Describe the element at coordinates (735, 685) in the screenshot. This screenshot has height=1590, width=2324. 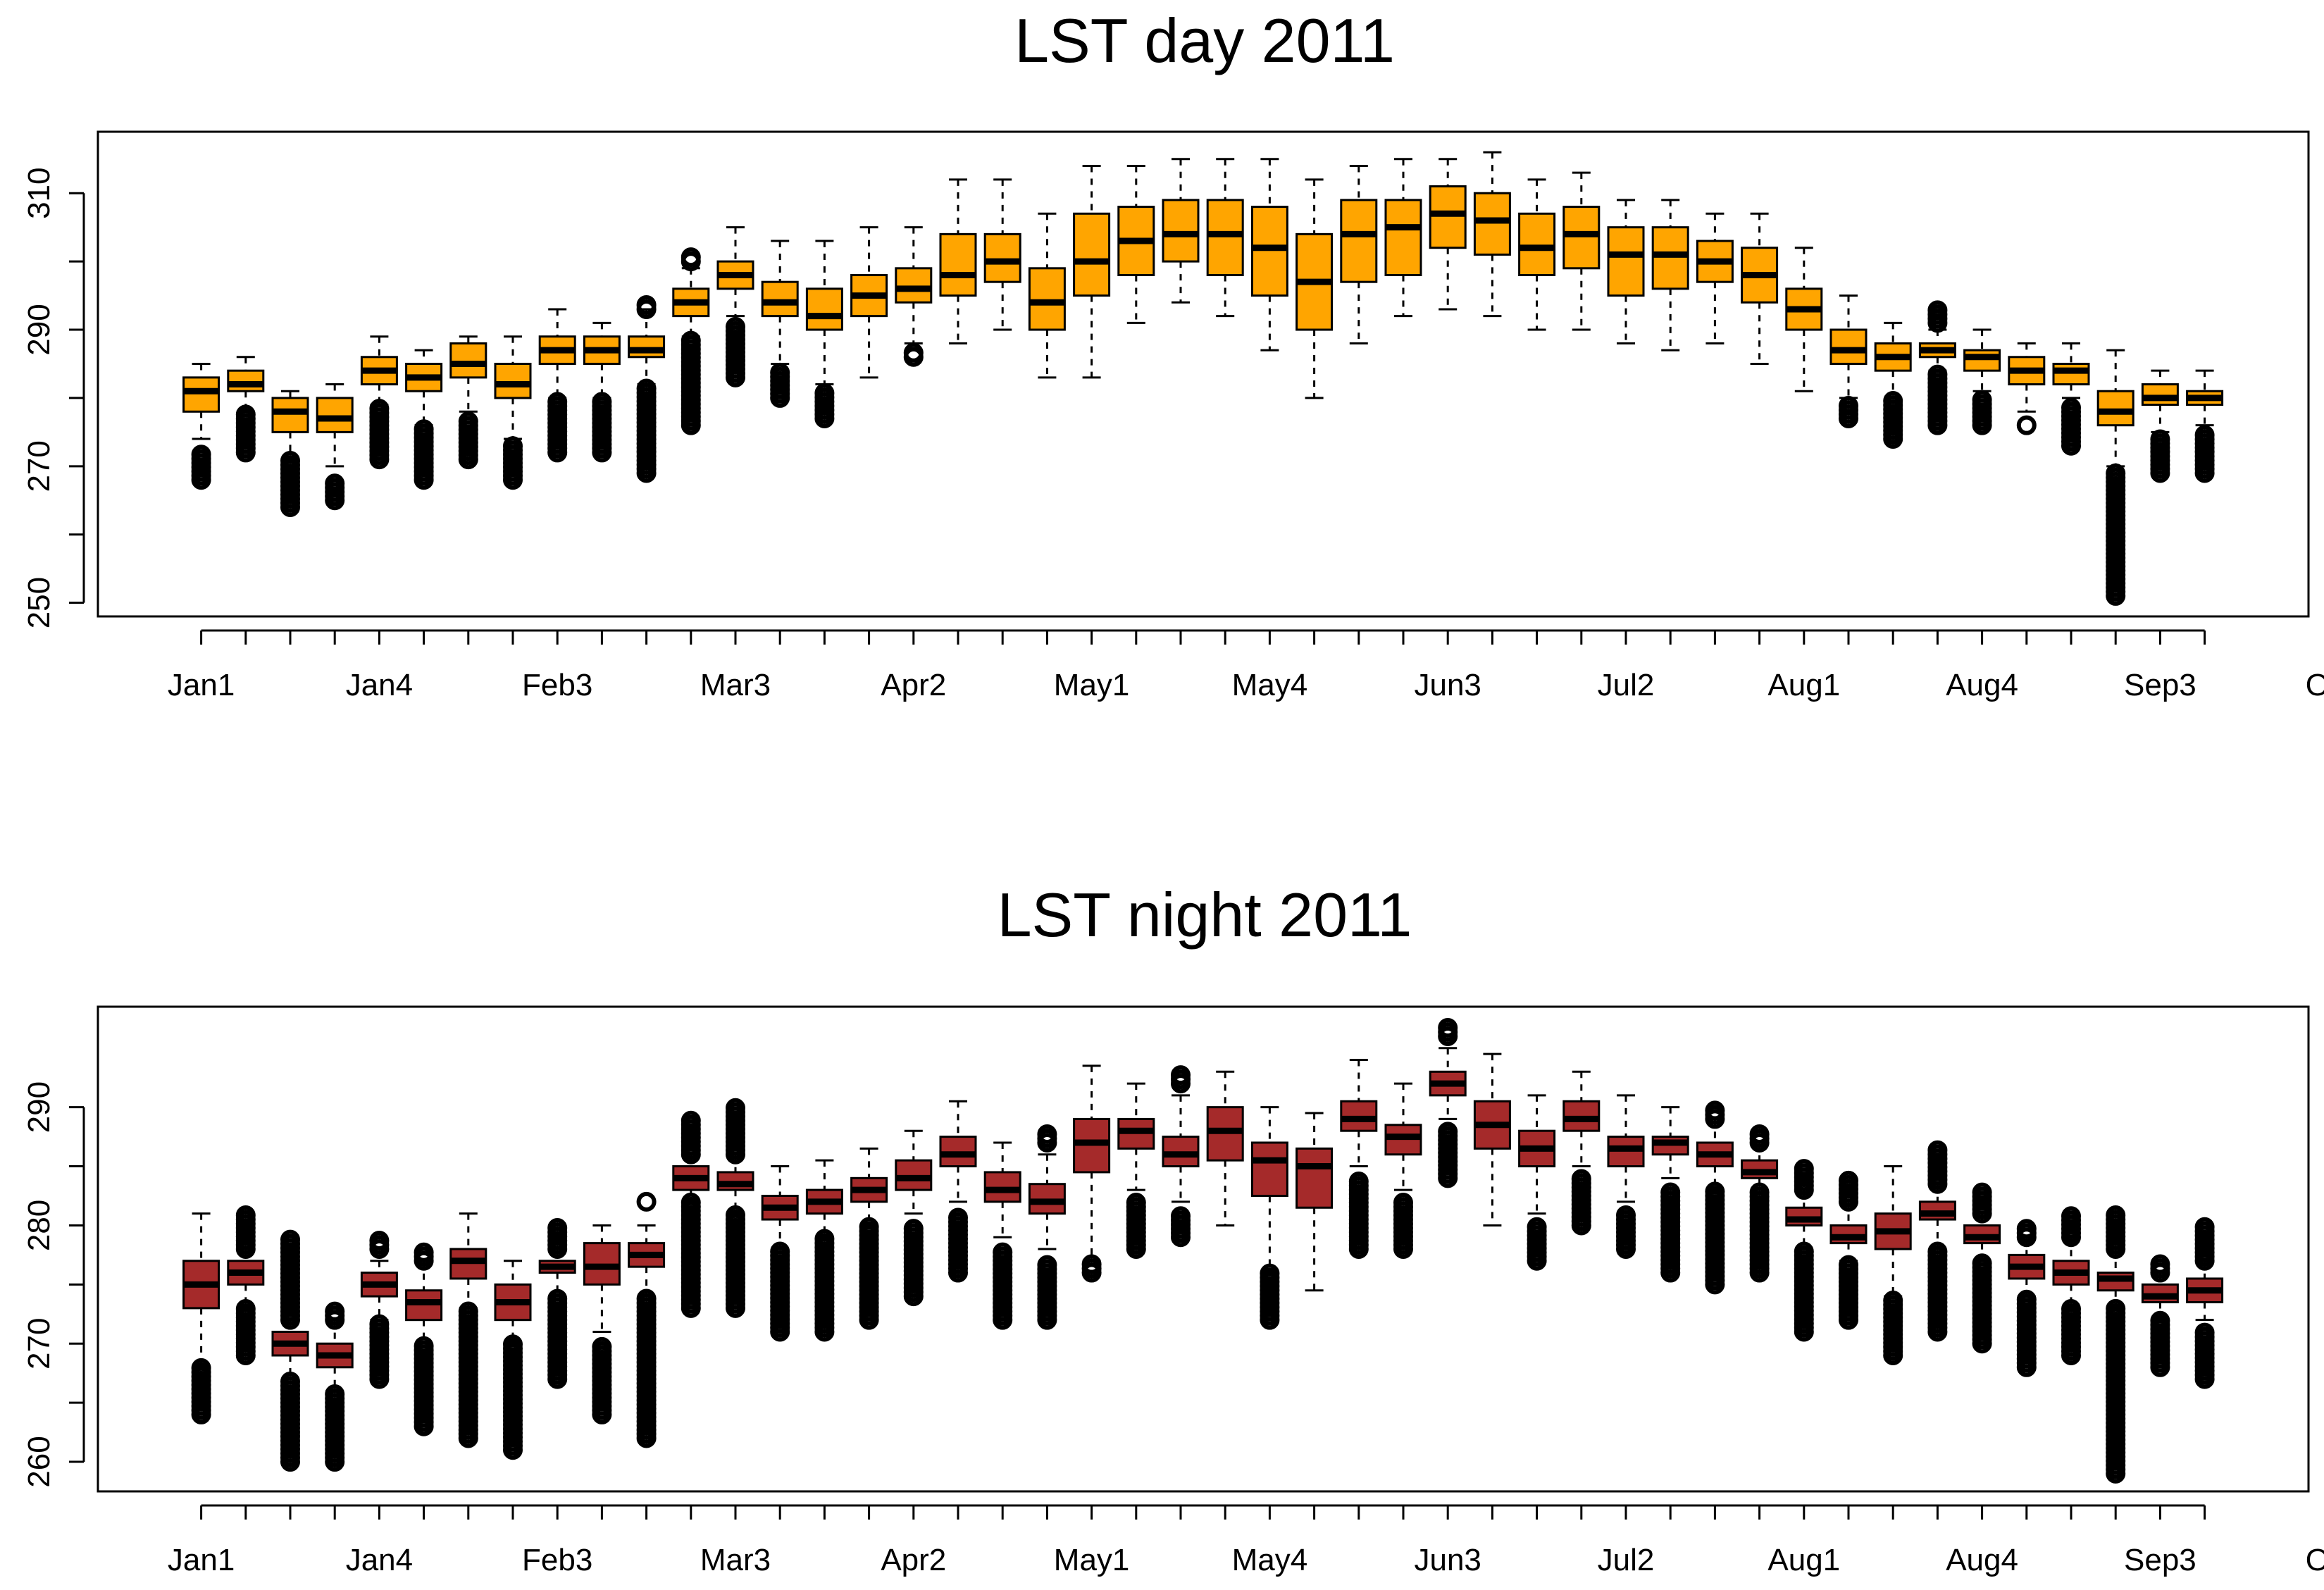
I see `day-x-tick-label: Mar3` at that location.